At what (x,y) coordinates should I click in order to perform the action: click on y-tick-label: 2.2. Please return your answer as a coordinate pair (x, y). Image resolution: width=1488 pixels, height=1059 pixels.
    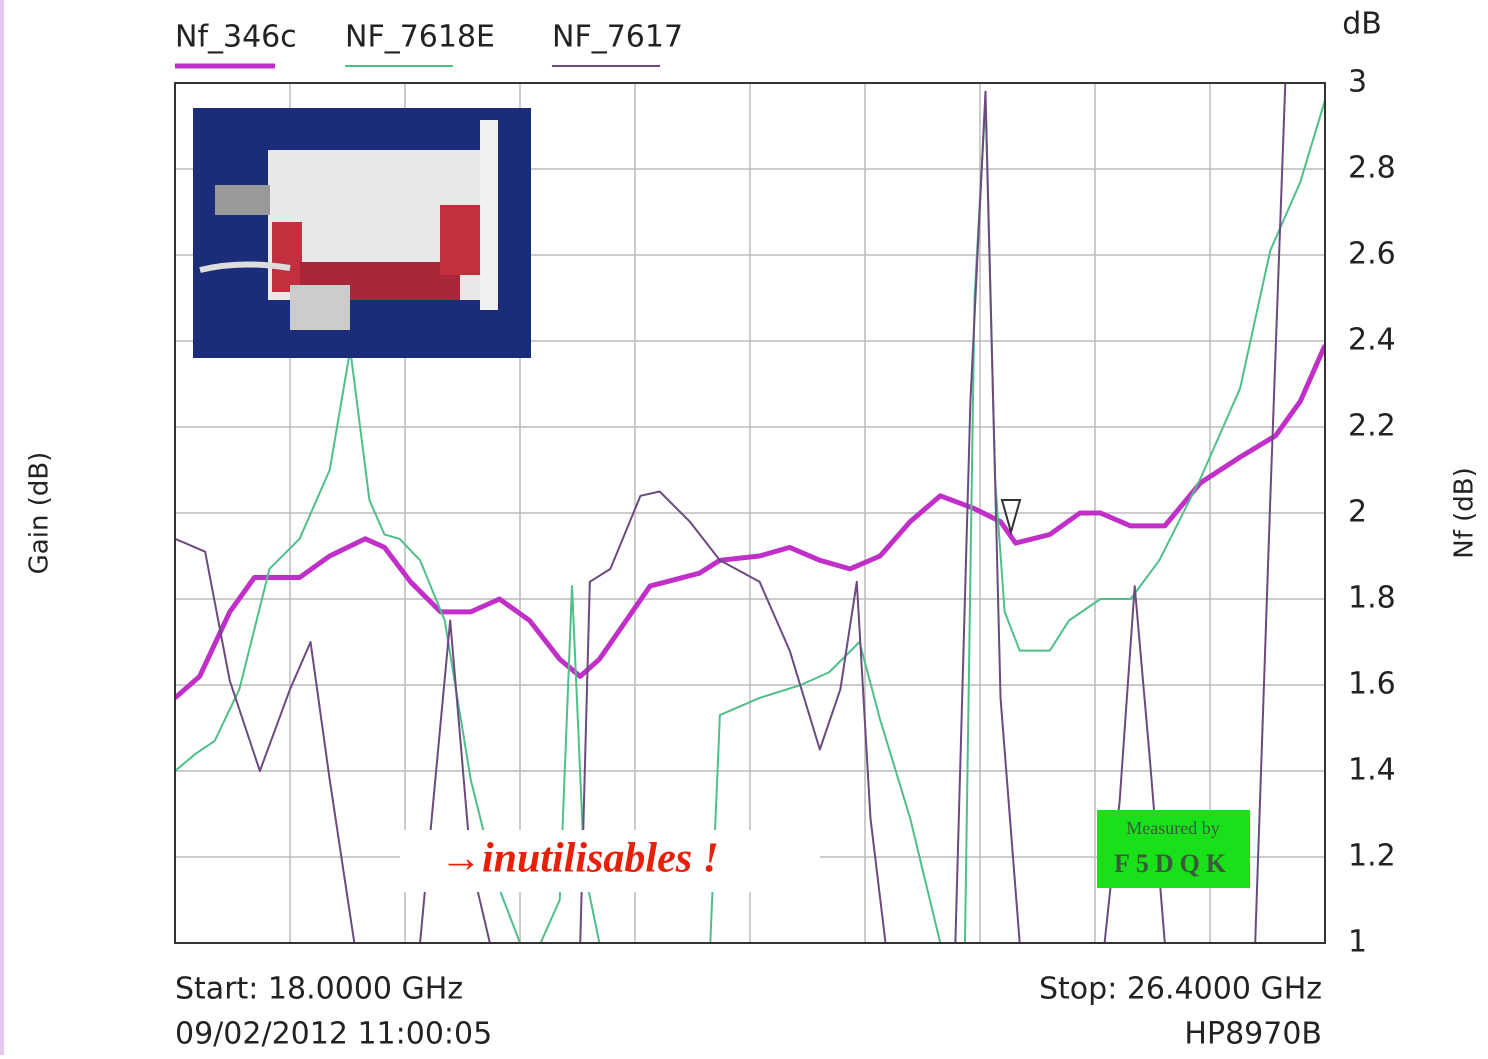
    Looking at the image, I should click on (1372, 426).